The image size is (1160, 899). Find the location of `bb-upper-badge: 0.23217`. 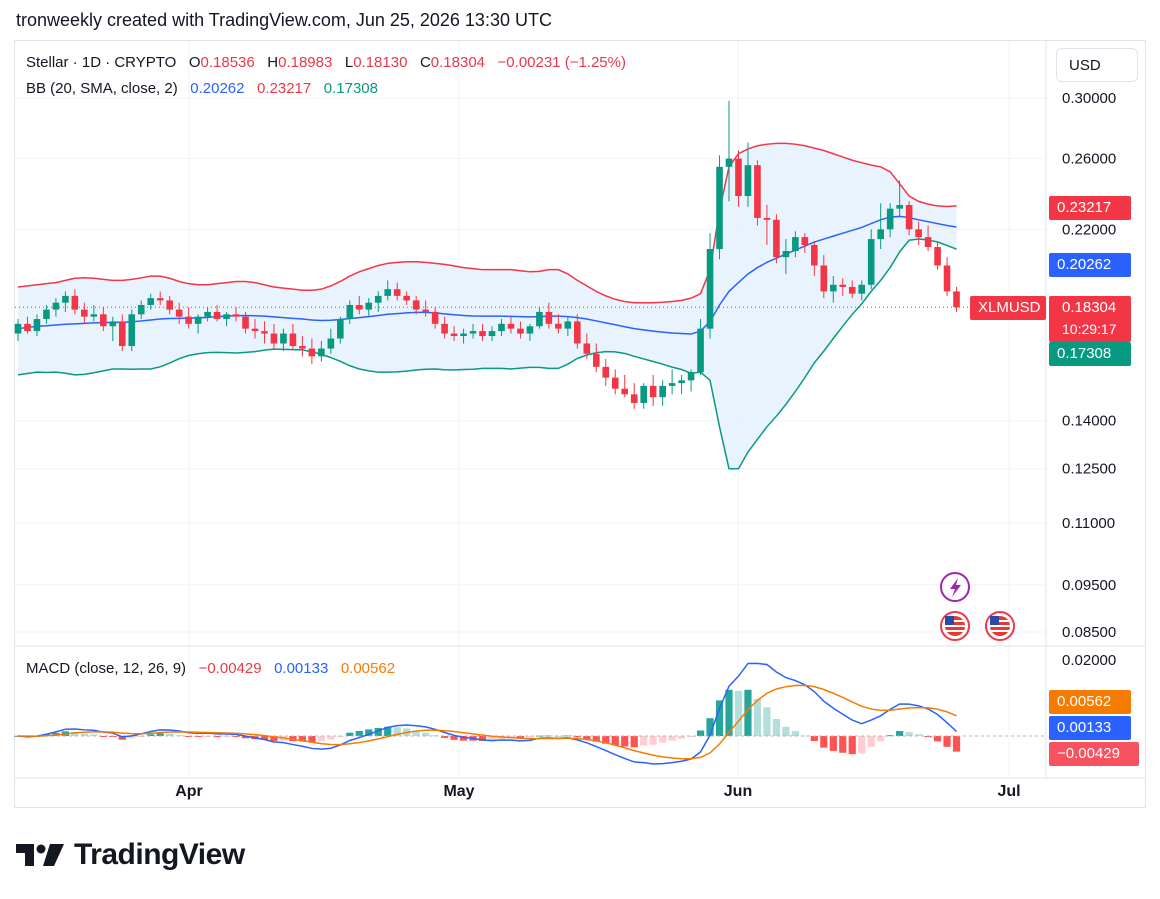

bb-upper-badge: 0.23217 is located at coordinates (1090, 208).